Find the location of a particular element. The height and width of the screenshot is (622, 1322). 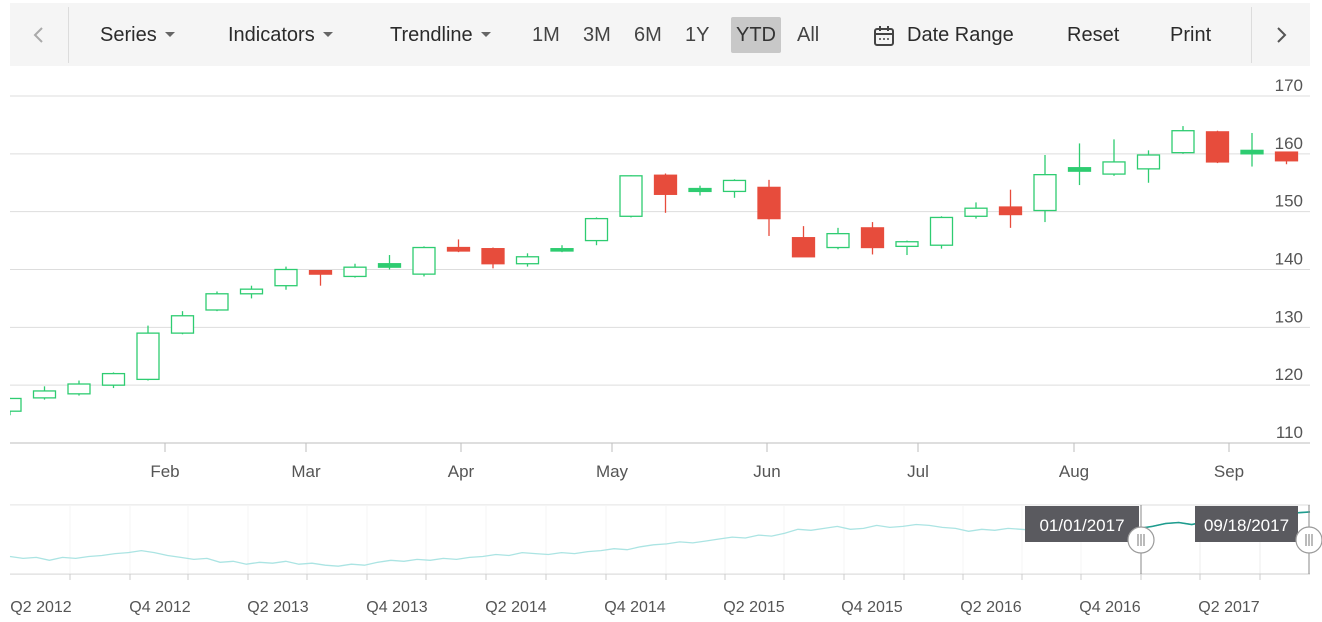

range-start-tooltip: 01/01/2017 is located at coordinates (1082, 524).